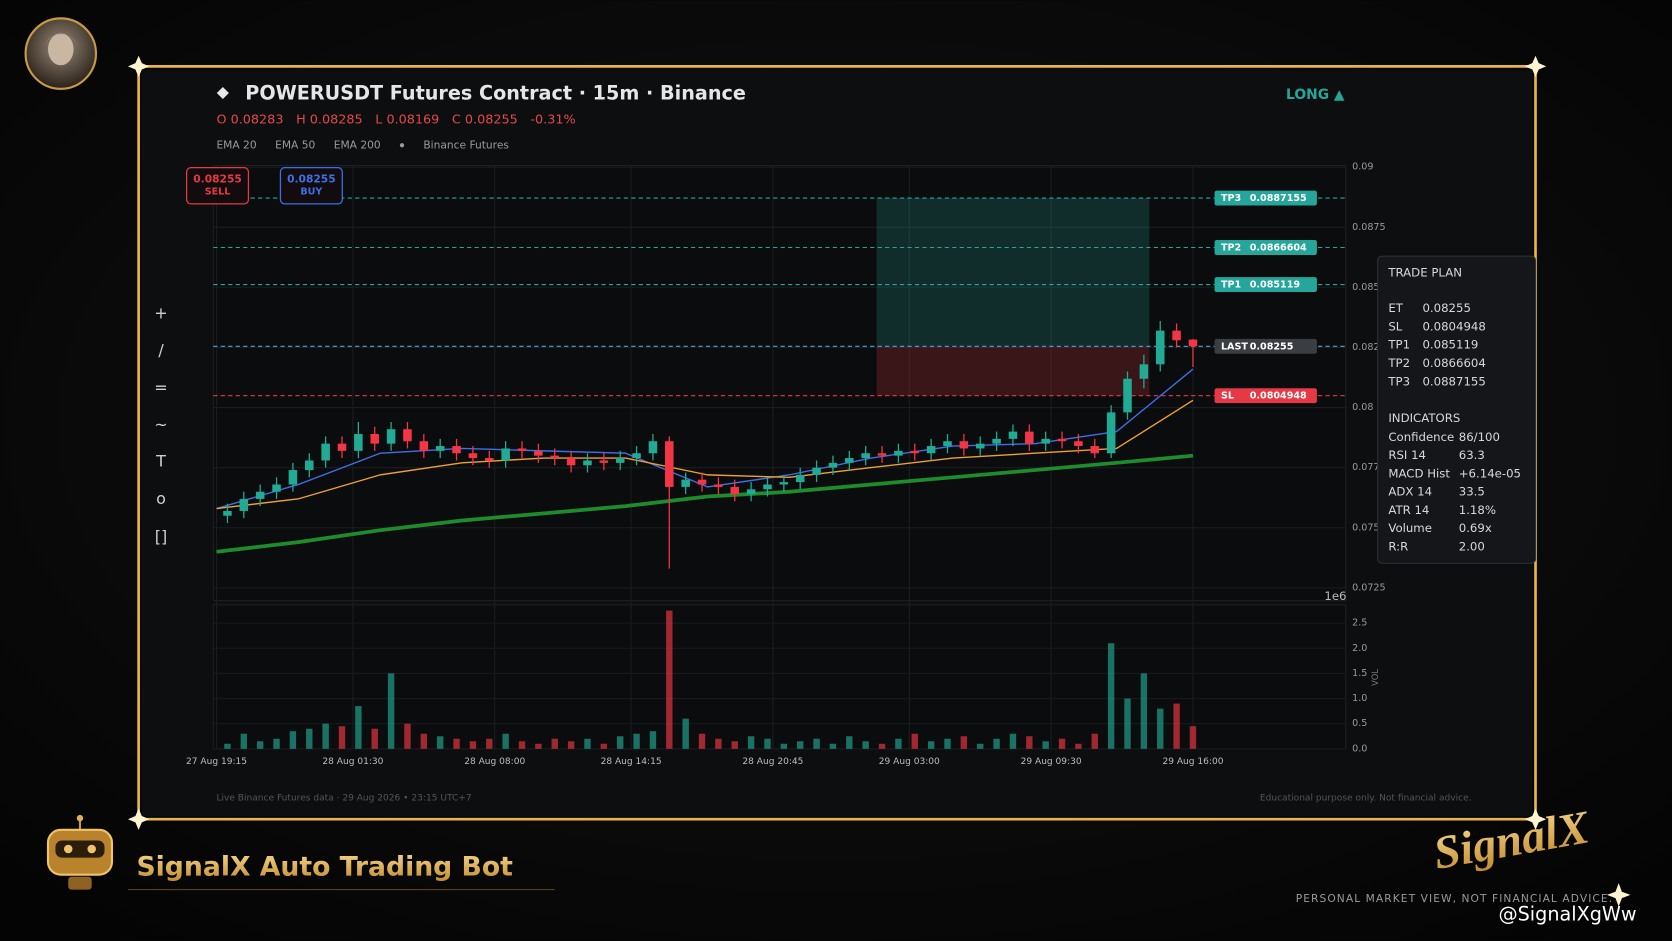 The height and width of the screenshot is (941, 1672). Describe the element at coordinates (1362, 407) in the screenshot. I see `y-tick-label: 0.08` at that location.